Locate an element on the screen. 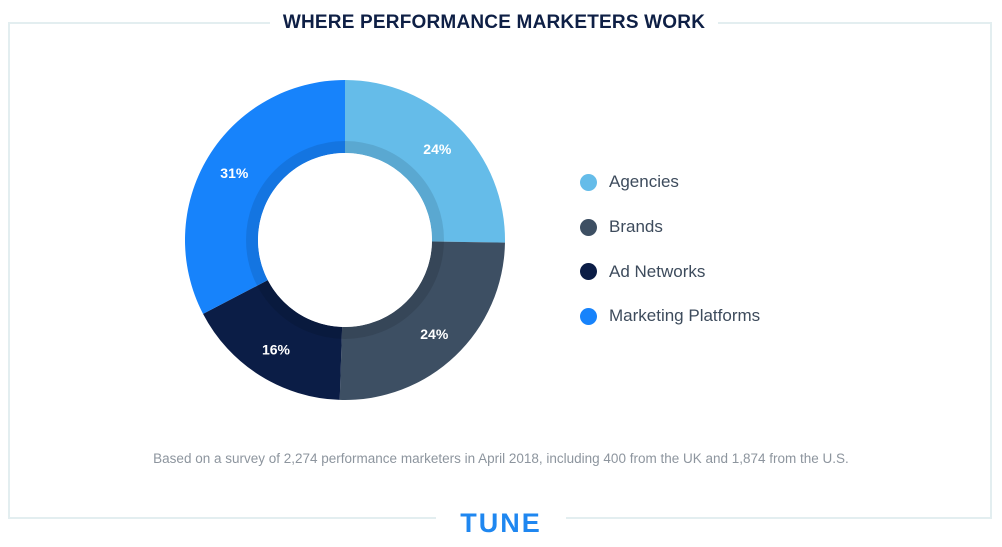 The width and height of the screenshot is (1002, 547). slice-brands is located at coordinates (422, 320).